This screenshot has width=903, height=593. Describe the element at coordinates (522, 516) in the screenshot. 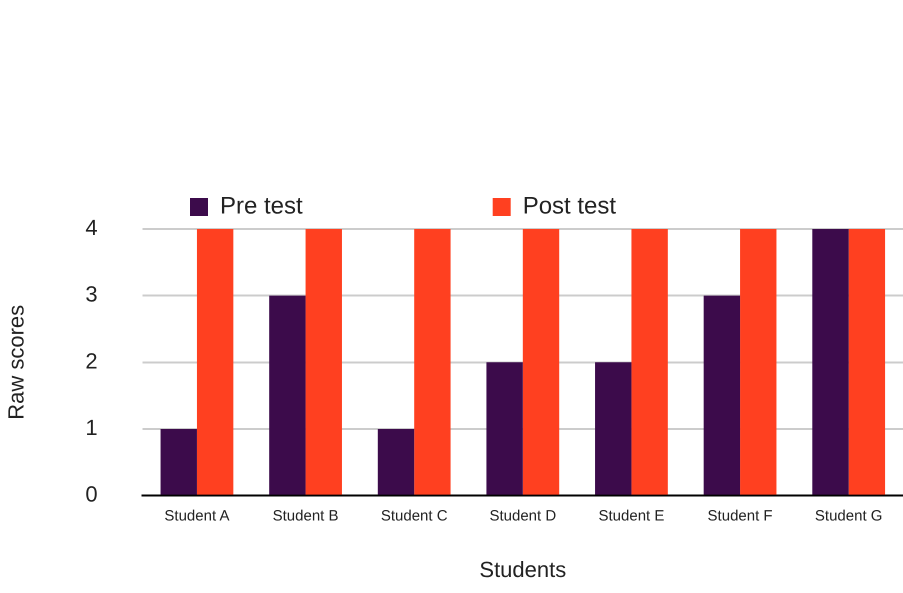

I see `x-tick-label: Student D` at that location.